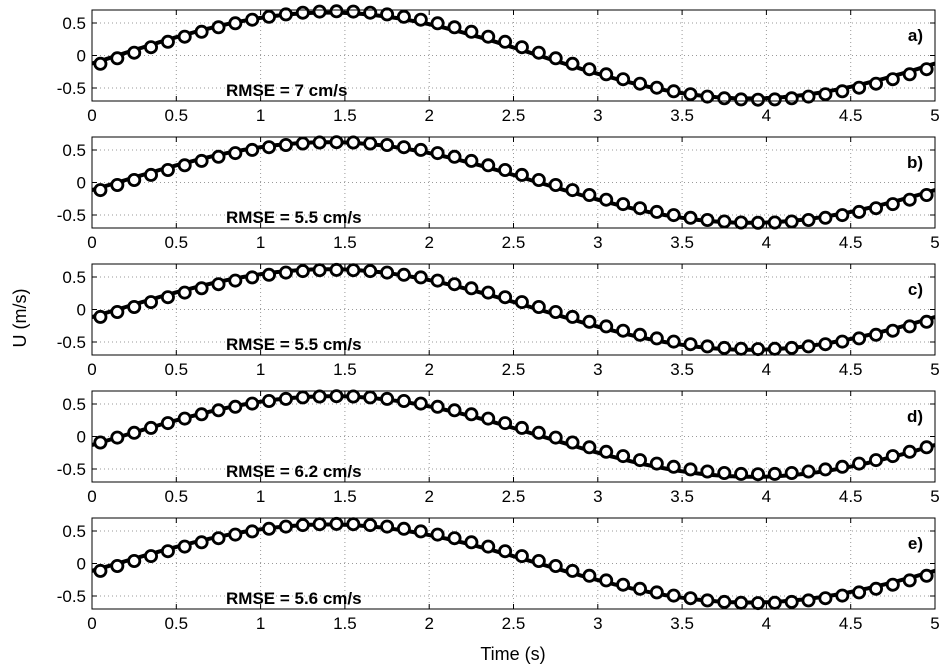 The width and height of the screenshot is (951, 666). What do you see at coordinates (71, 469) in the screenshot?
I see `y-tick-label: -0.5` at bounding box center [71, 469].